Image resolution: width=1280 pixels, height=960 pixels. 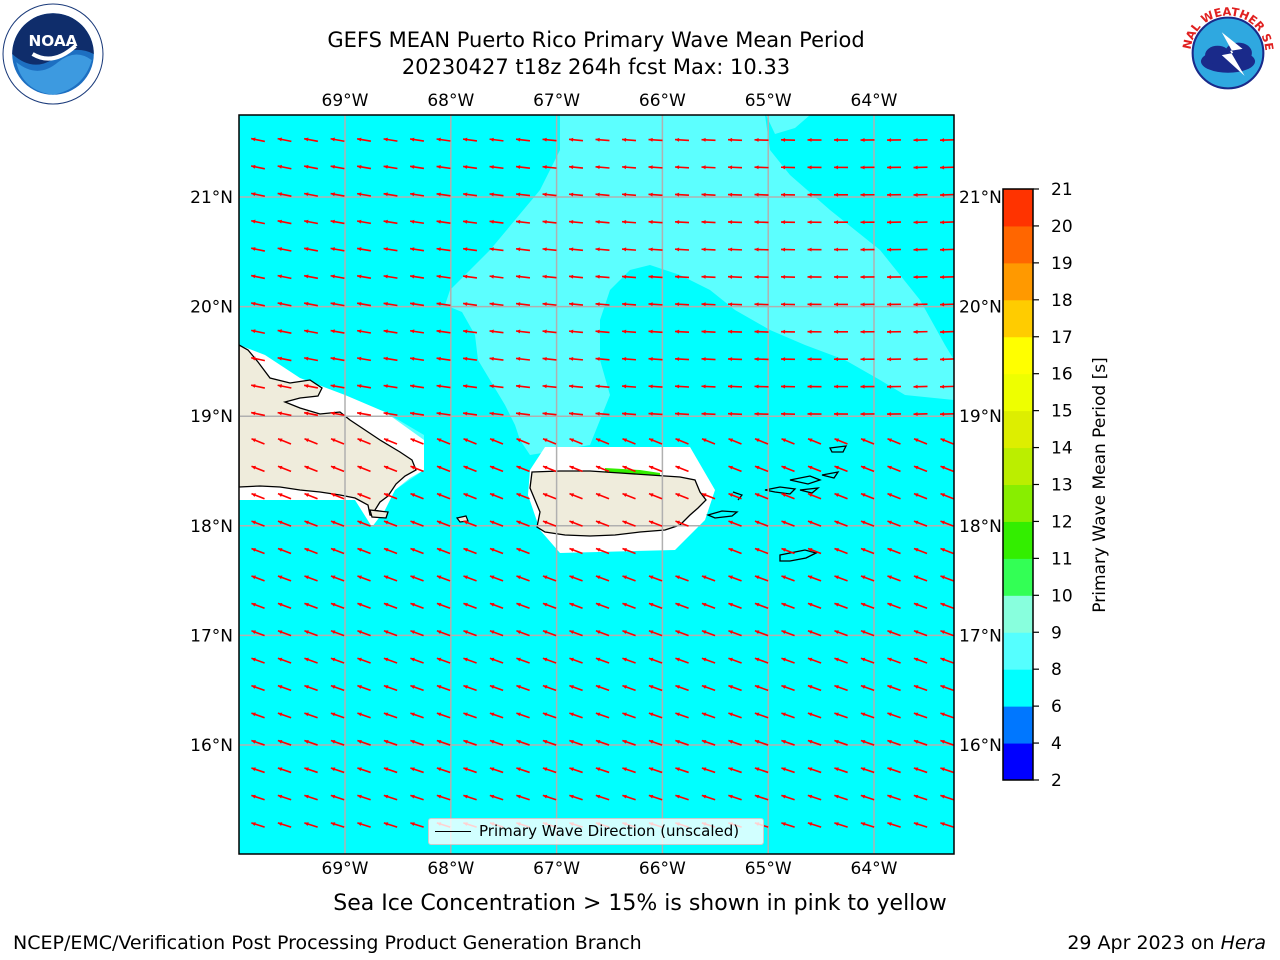 I want to click on land-vieques, so click(x=722, y=514).